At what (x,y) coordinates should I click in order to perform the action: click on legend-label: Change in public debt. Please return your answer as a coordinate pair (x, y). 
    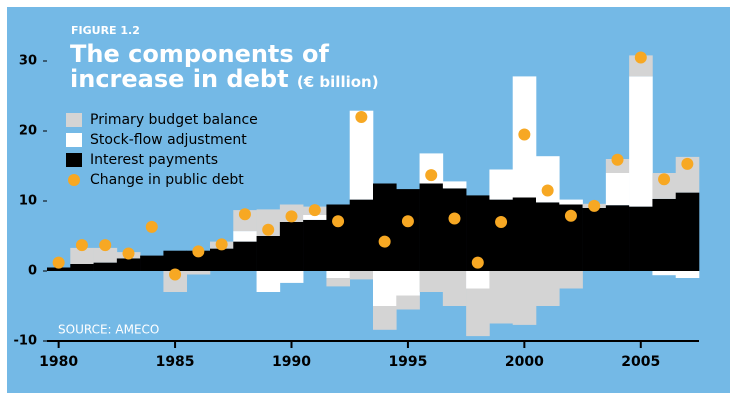
    Looking at the image, I should click on (167, 180).